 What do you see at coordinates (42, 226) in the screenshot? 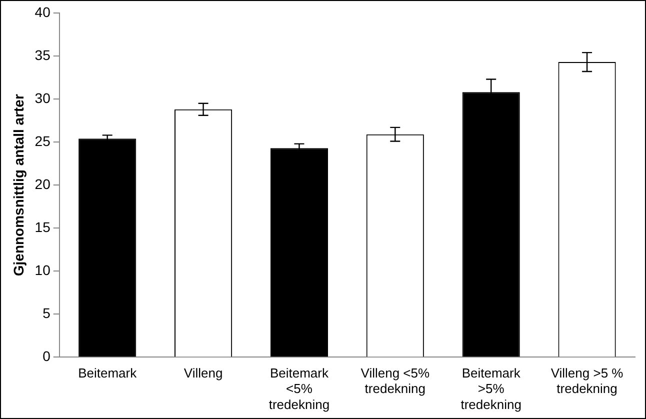
I see `y-tick-label: 15` at bounding box center [42, 226].